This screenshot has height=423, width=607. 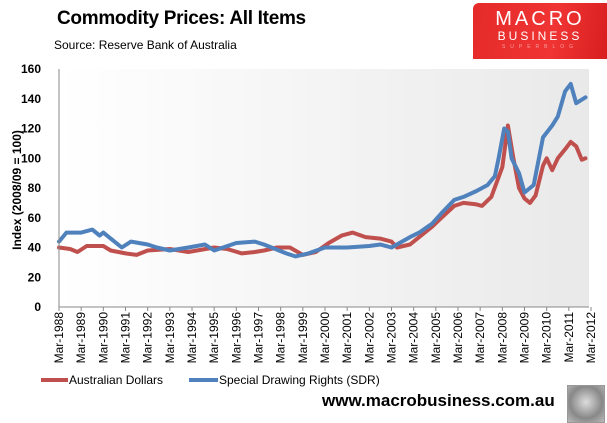 I want to click on chart-source: Source: Reserve Bank of Australia, so click(x=145, y=45).